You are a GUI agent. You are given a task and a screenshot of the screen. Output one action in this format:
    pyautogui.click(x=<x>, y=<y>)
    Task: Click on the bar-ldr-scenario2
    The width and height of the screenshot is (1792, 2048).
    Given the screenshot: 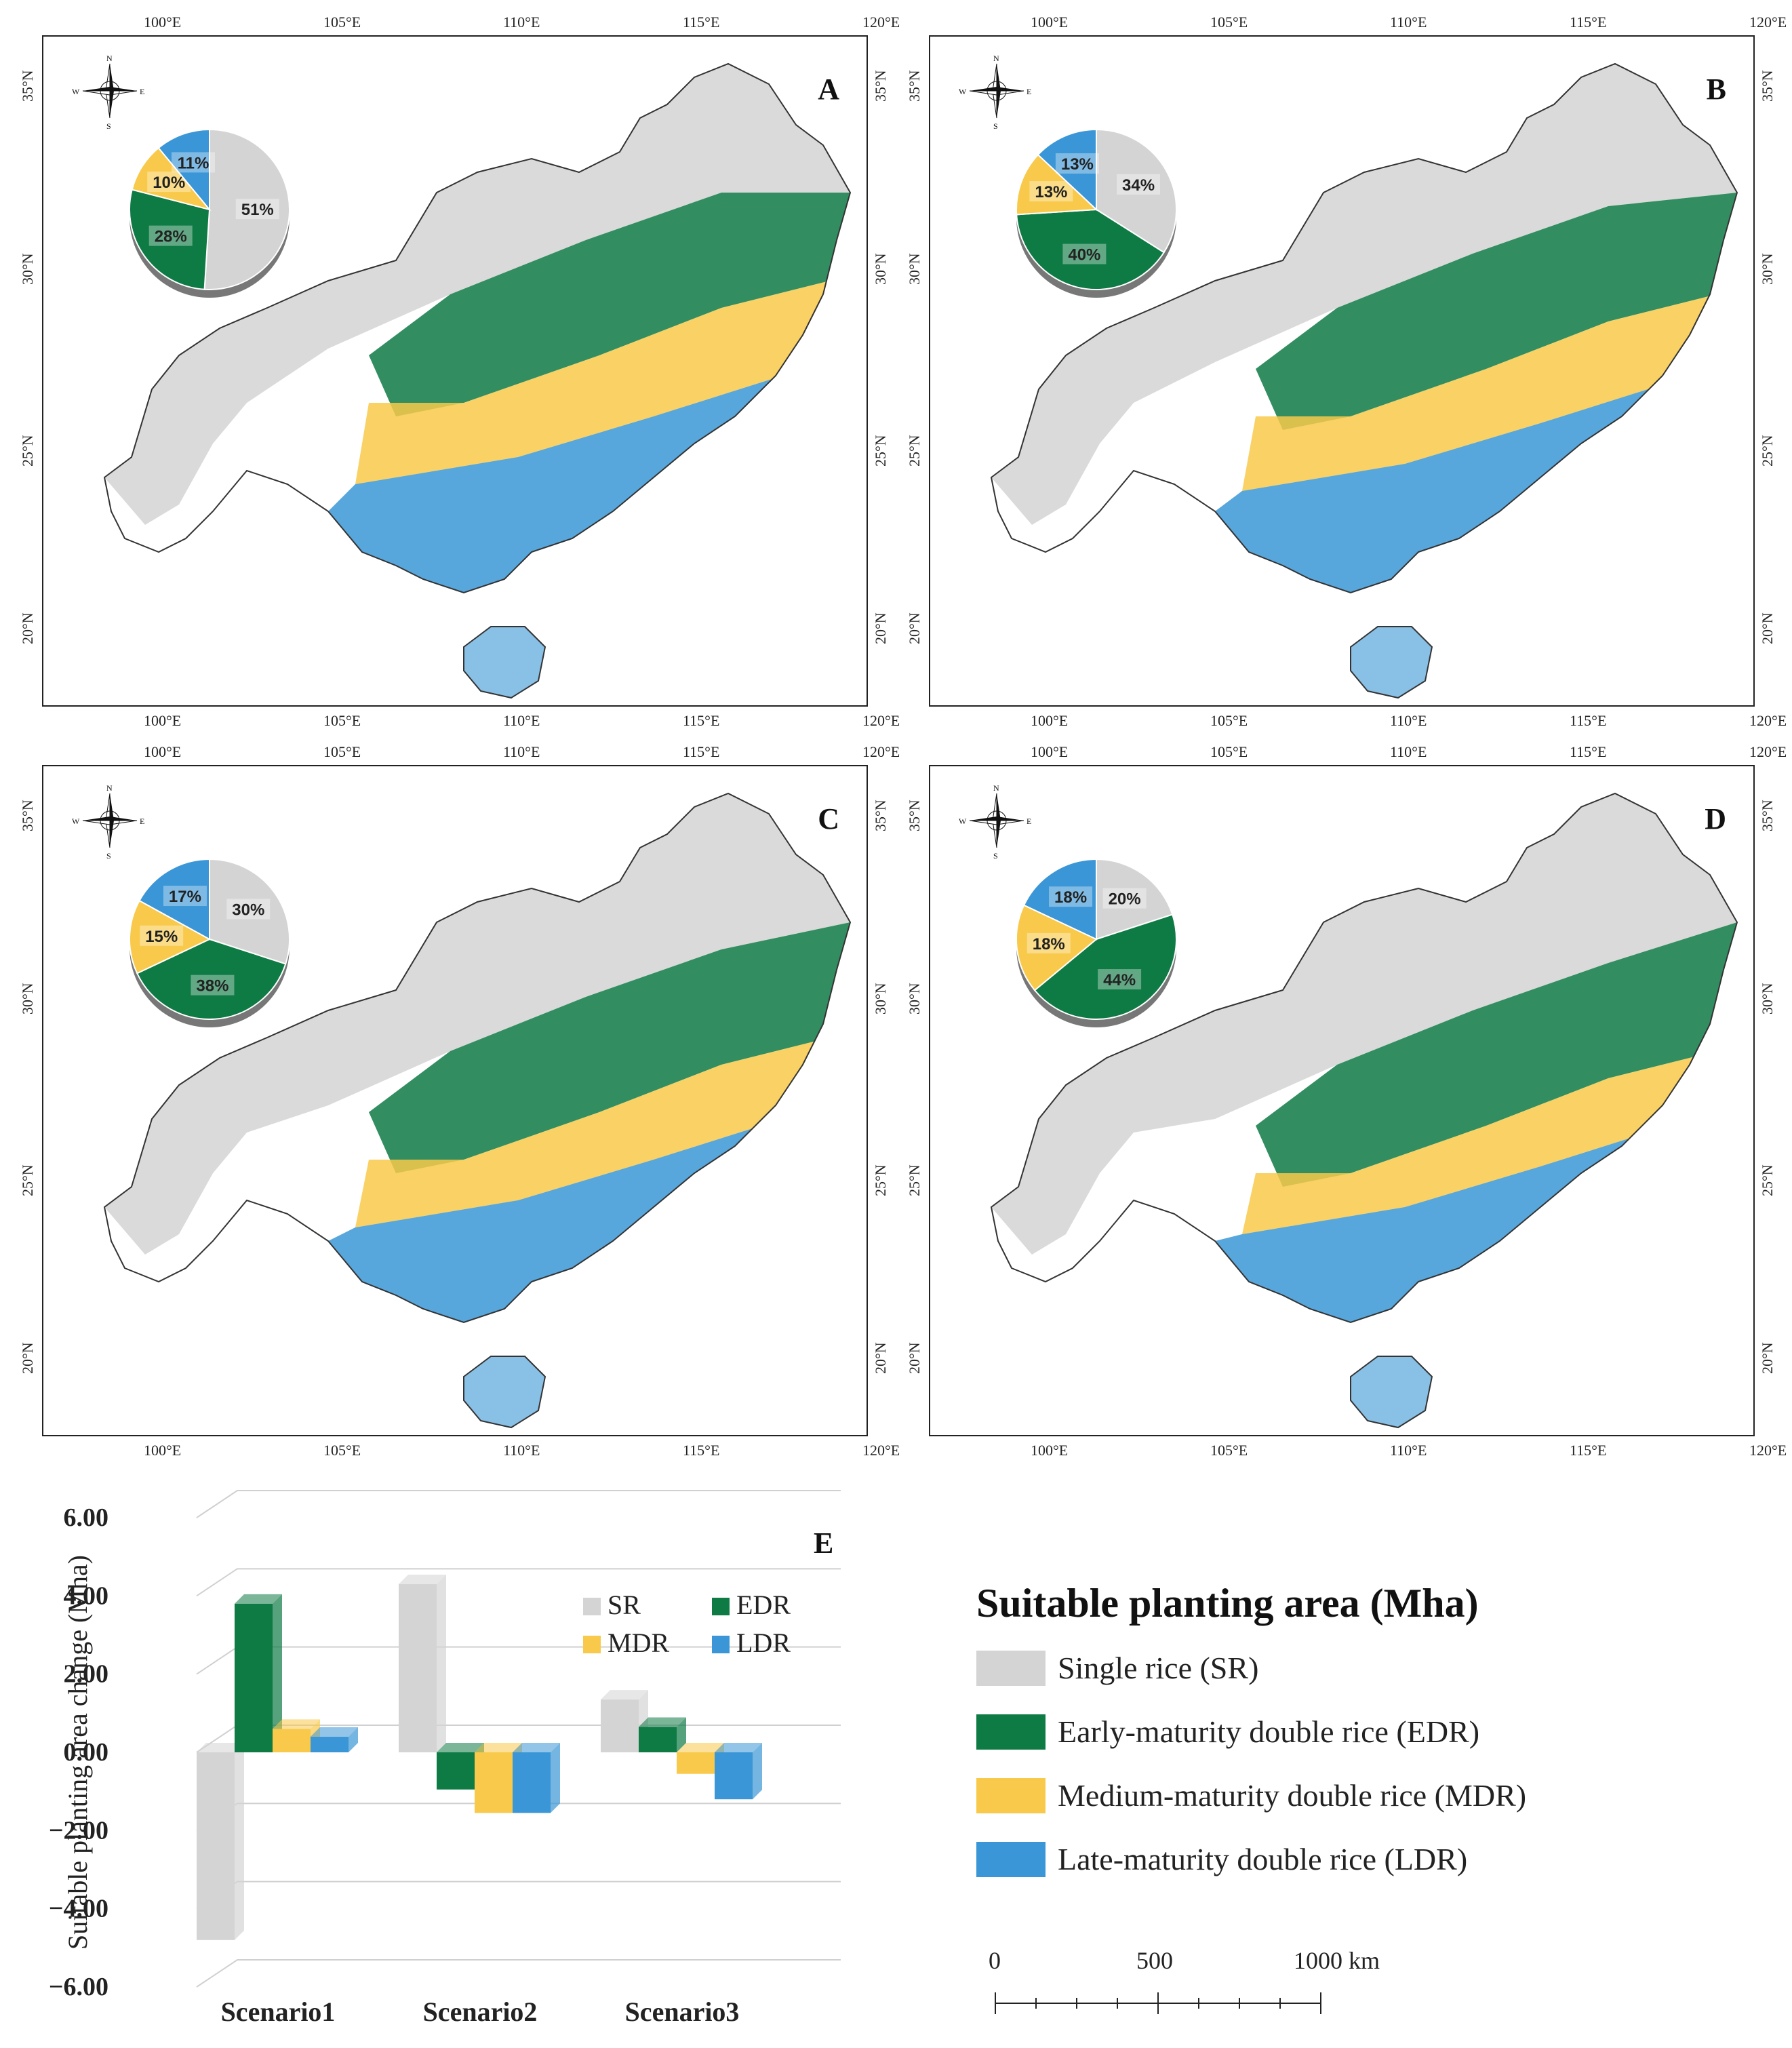 What is the action you would take?
    pyautogui.click(x=532, y=1782)
    